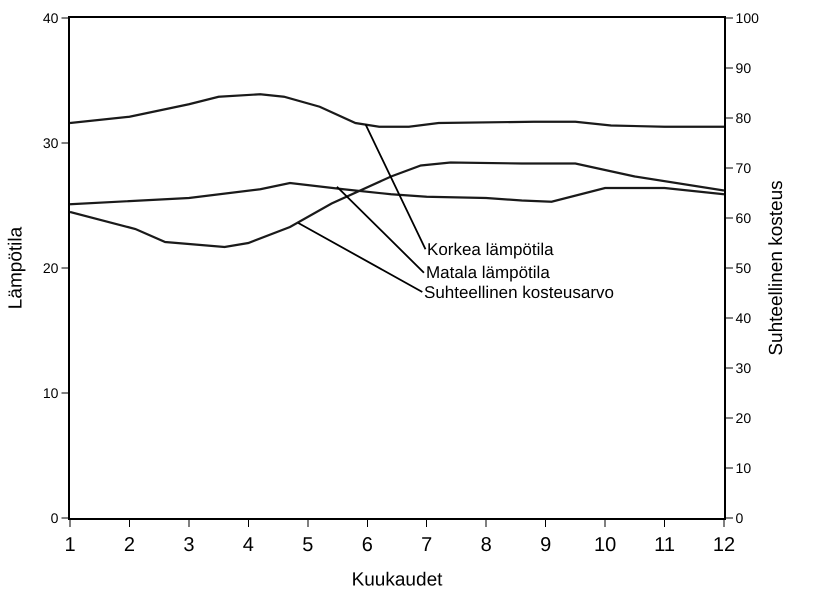 This screenshot has height=608, width=814. Describe the element at coordinates (490, 249) in the screenshot. I see `annotation: Korkea lämpötila` at that location.